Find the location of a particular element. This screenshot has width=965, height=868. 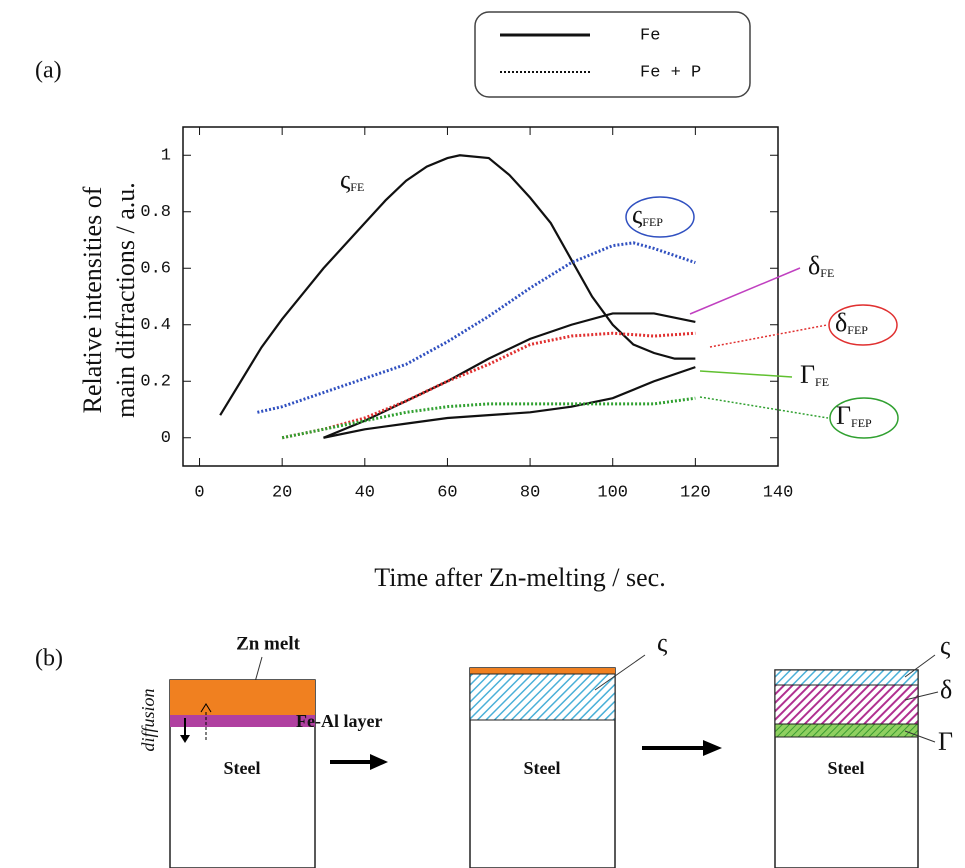

x-tick-label: 0 is located at coordinates (199, 492).